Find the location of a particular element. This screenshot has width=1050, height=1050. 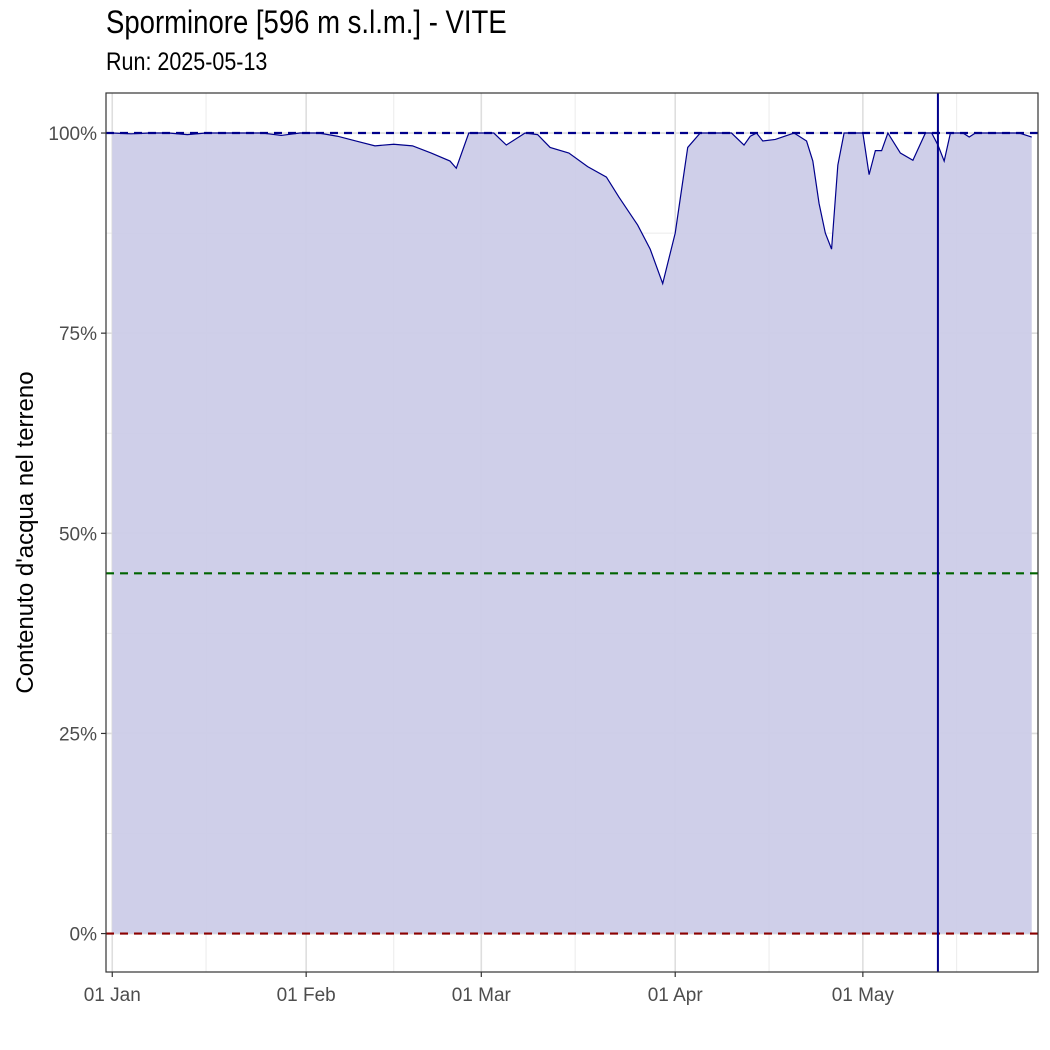

y-tick-label: 25% is located at coordinates (78, 734).